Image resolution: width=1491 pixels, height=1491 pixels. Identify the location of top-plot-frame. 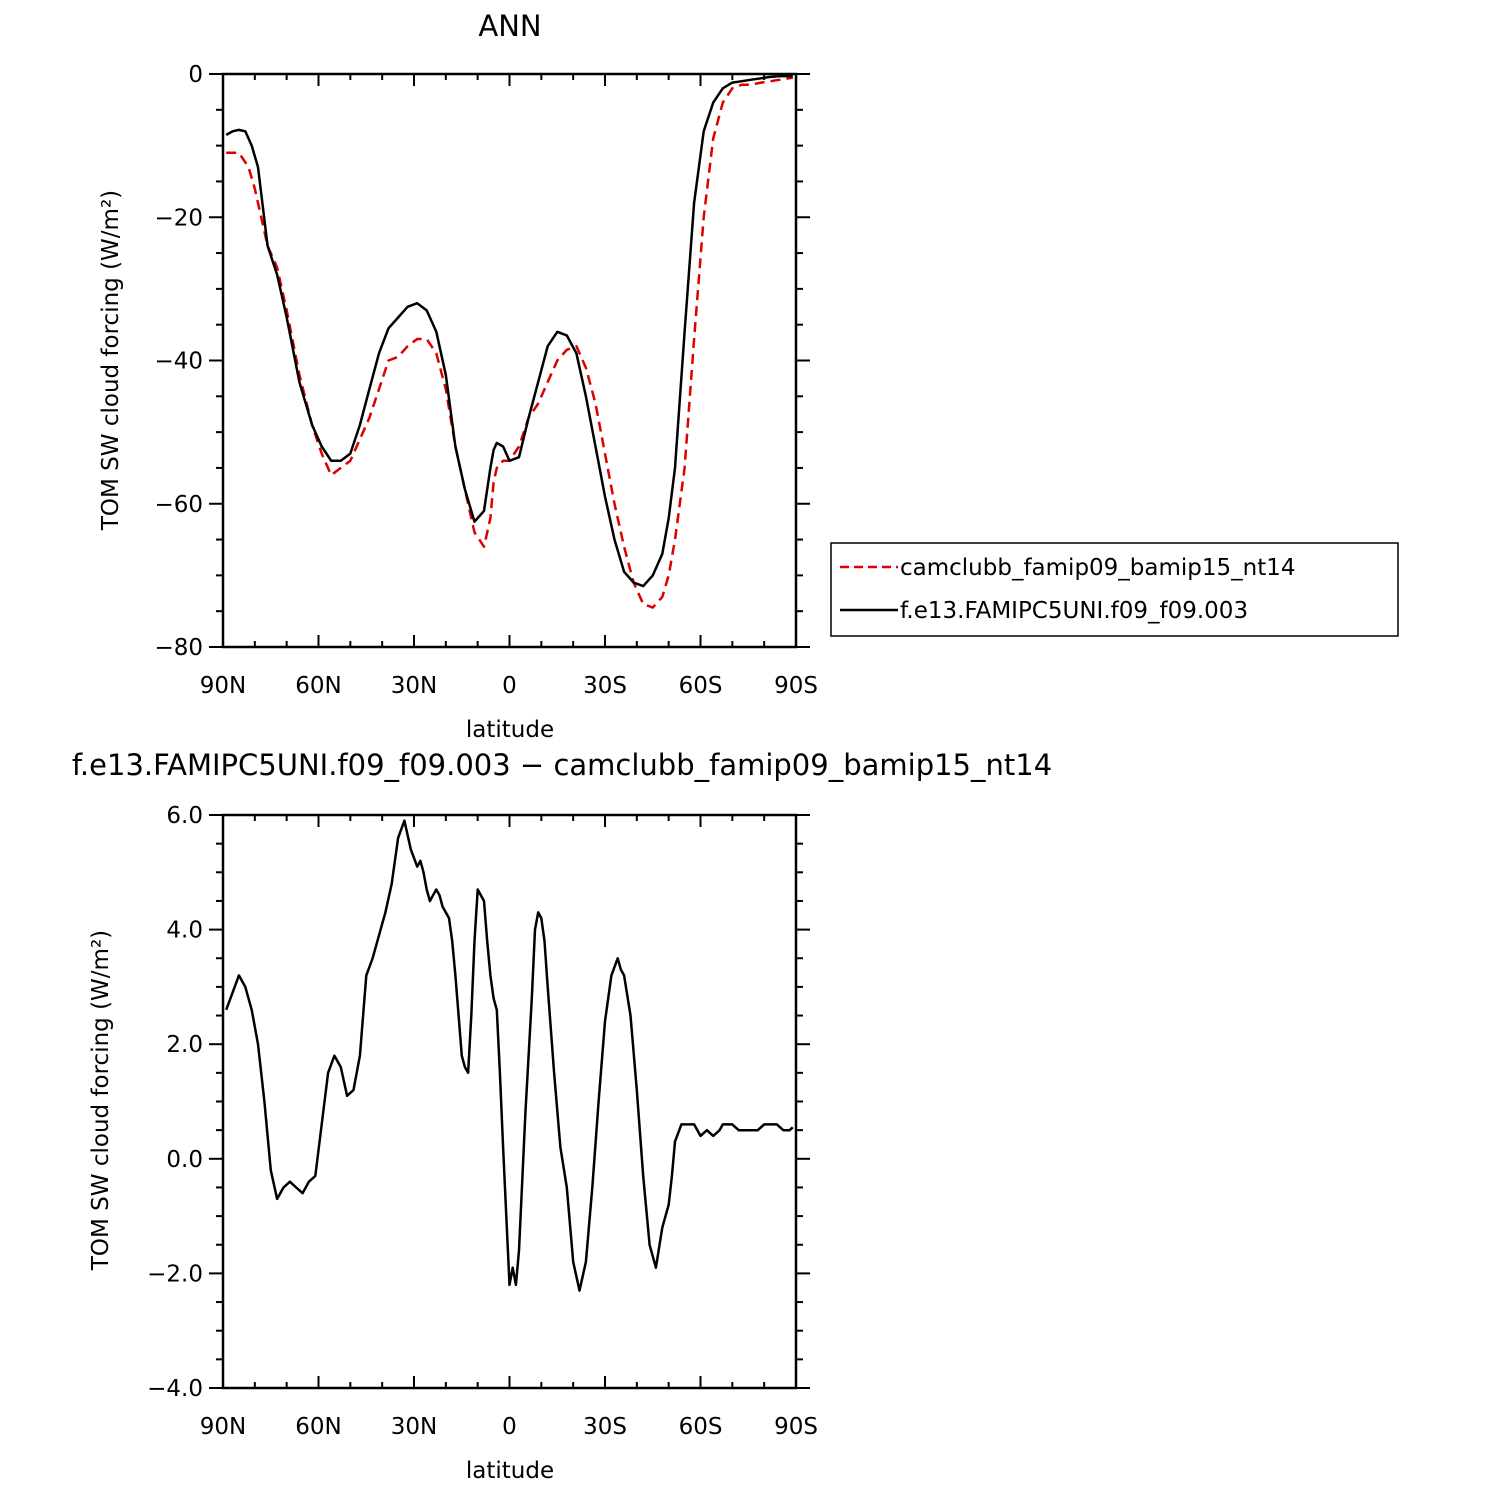
(509, 360).